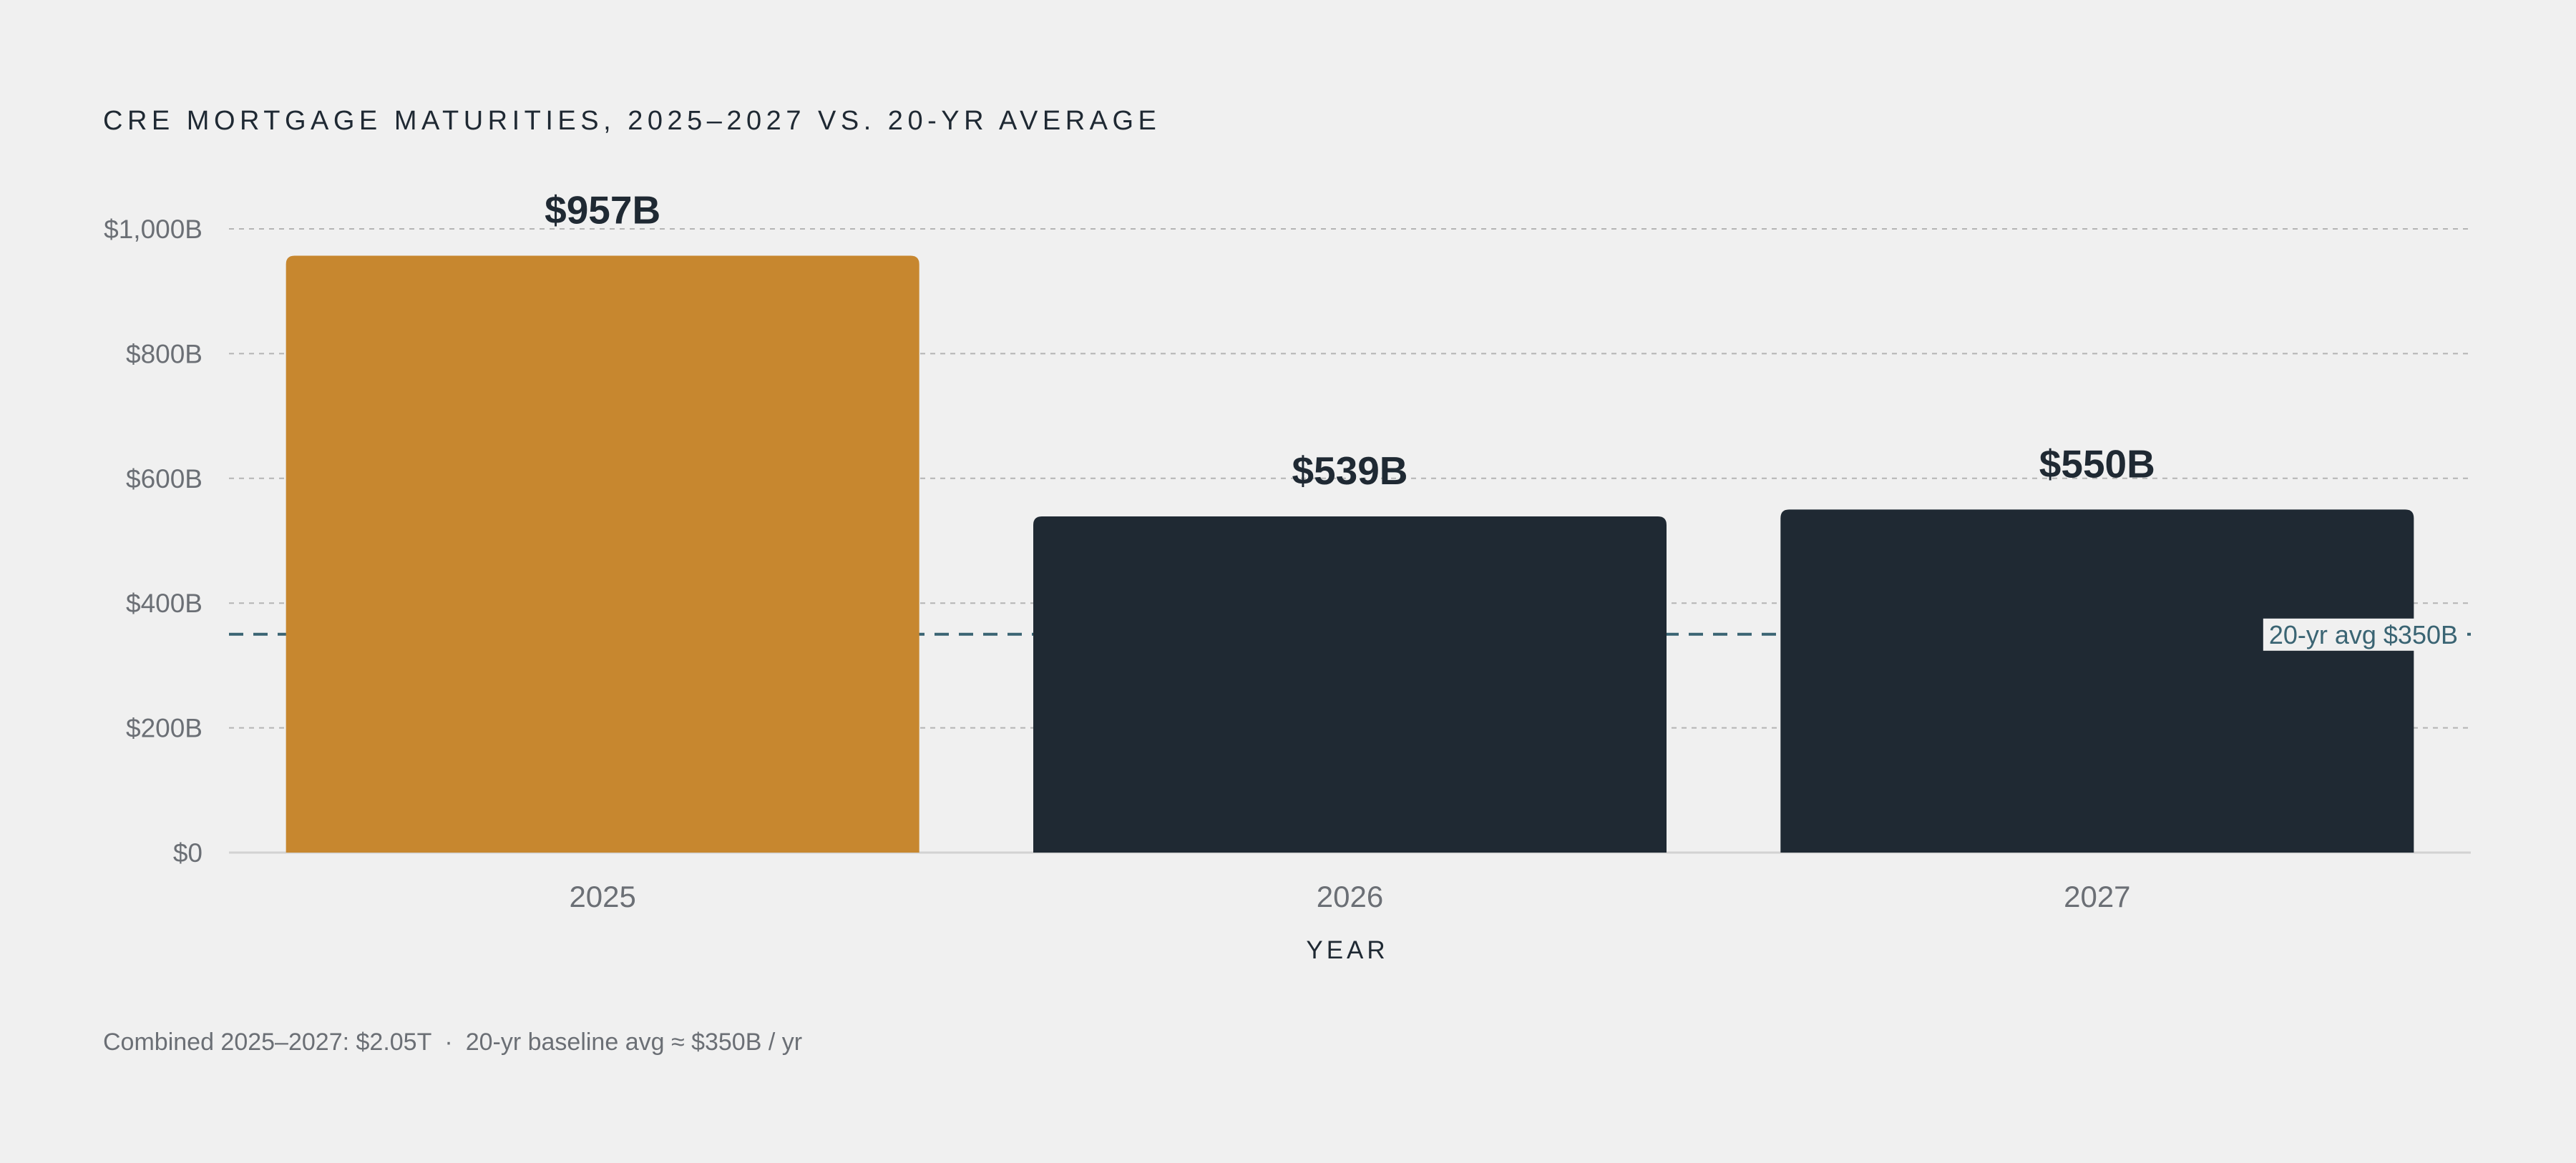  I want to click on value-label-2025: $957B, so click(602, 209).